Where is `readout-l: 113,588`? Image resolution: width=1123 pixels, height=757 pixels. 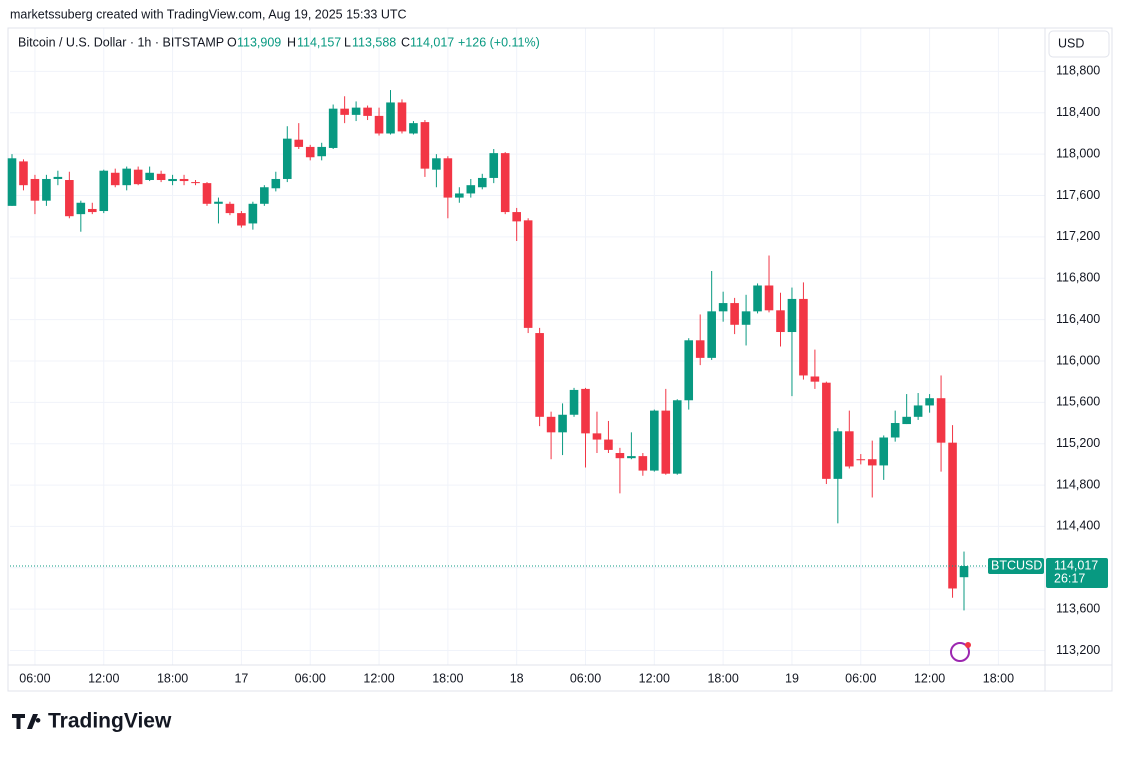 readout-l: 113,588 is located at coordinates (374, 42).